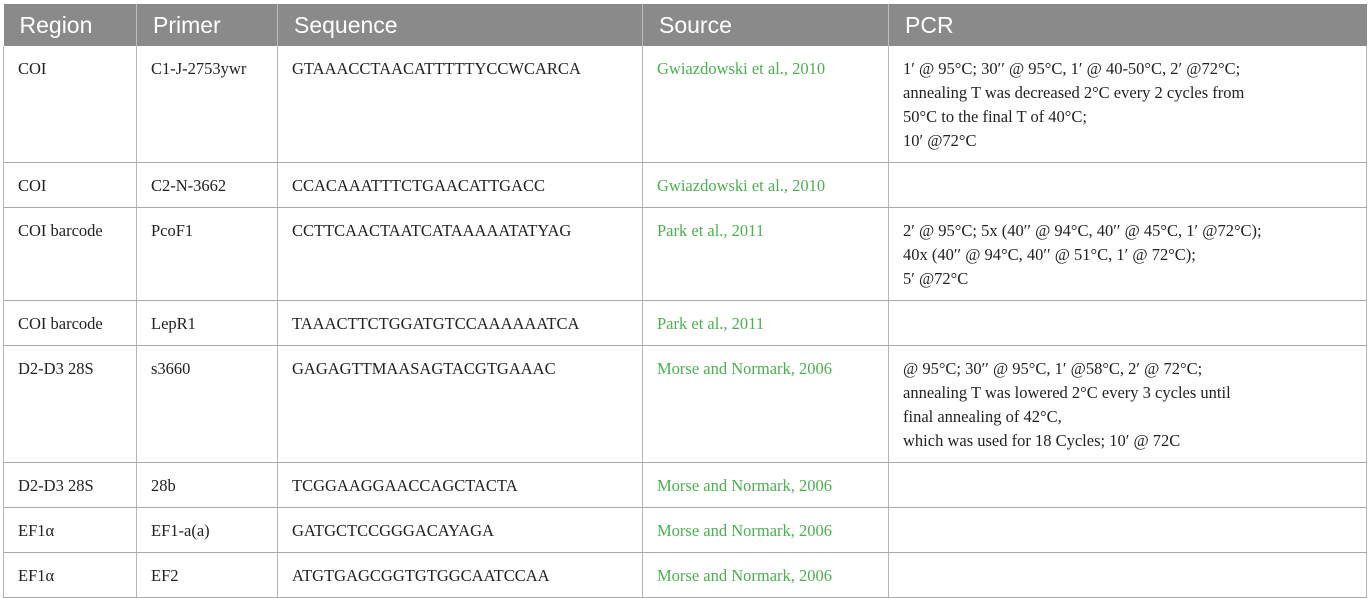  I want to click on cell-primer: 28b, so click(207, 485).